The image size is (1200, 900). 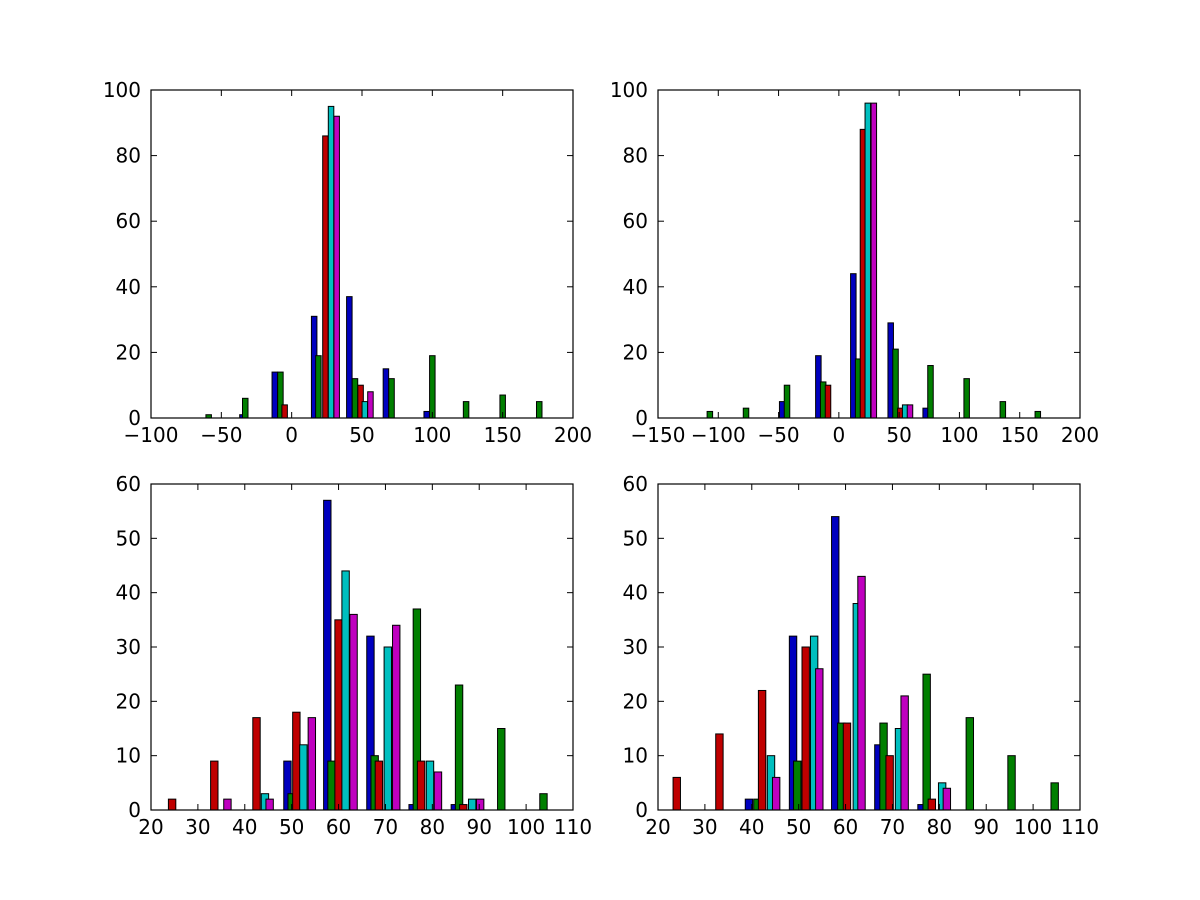 I want to click on axes-frame, so click(x=869, y=254).